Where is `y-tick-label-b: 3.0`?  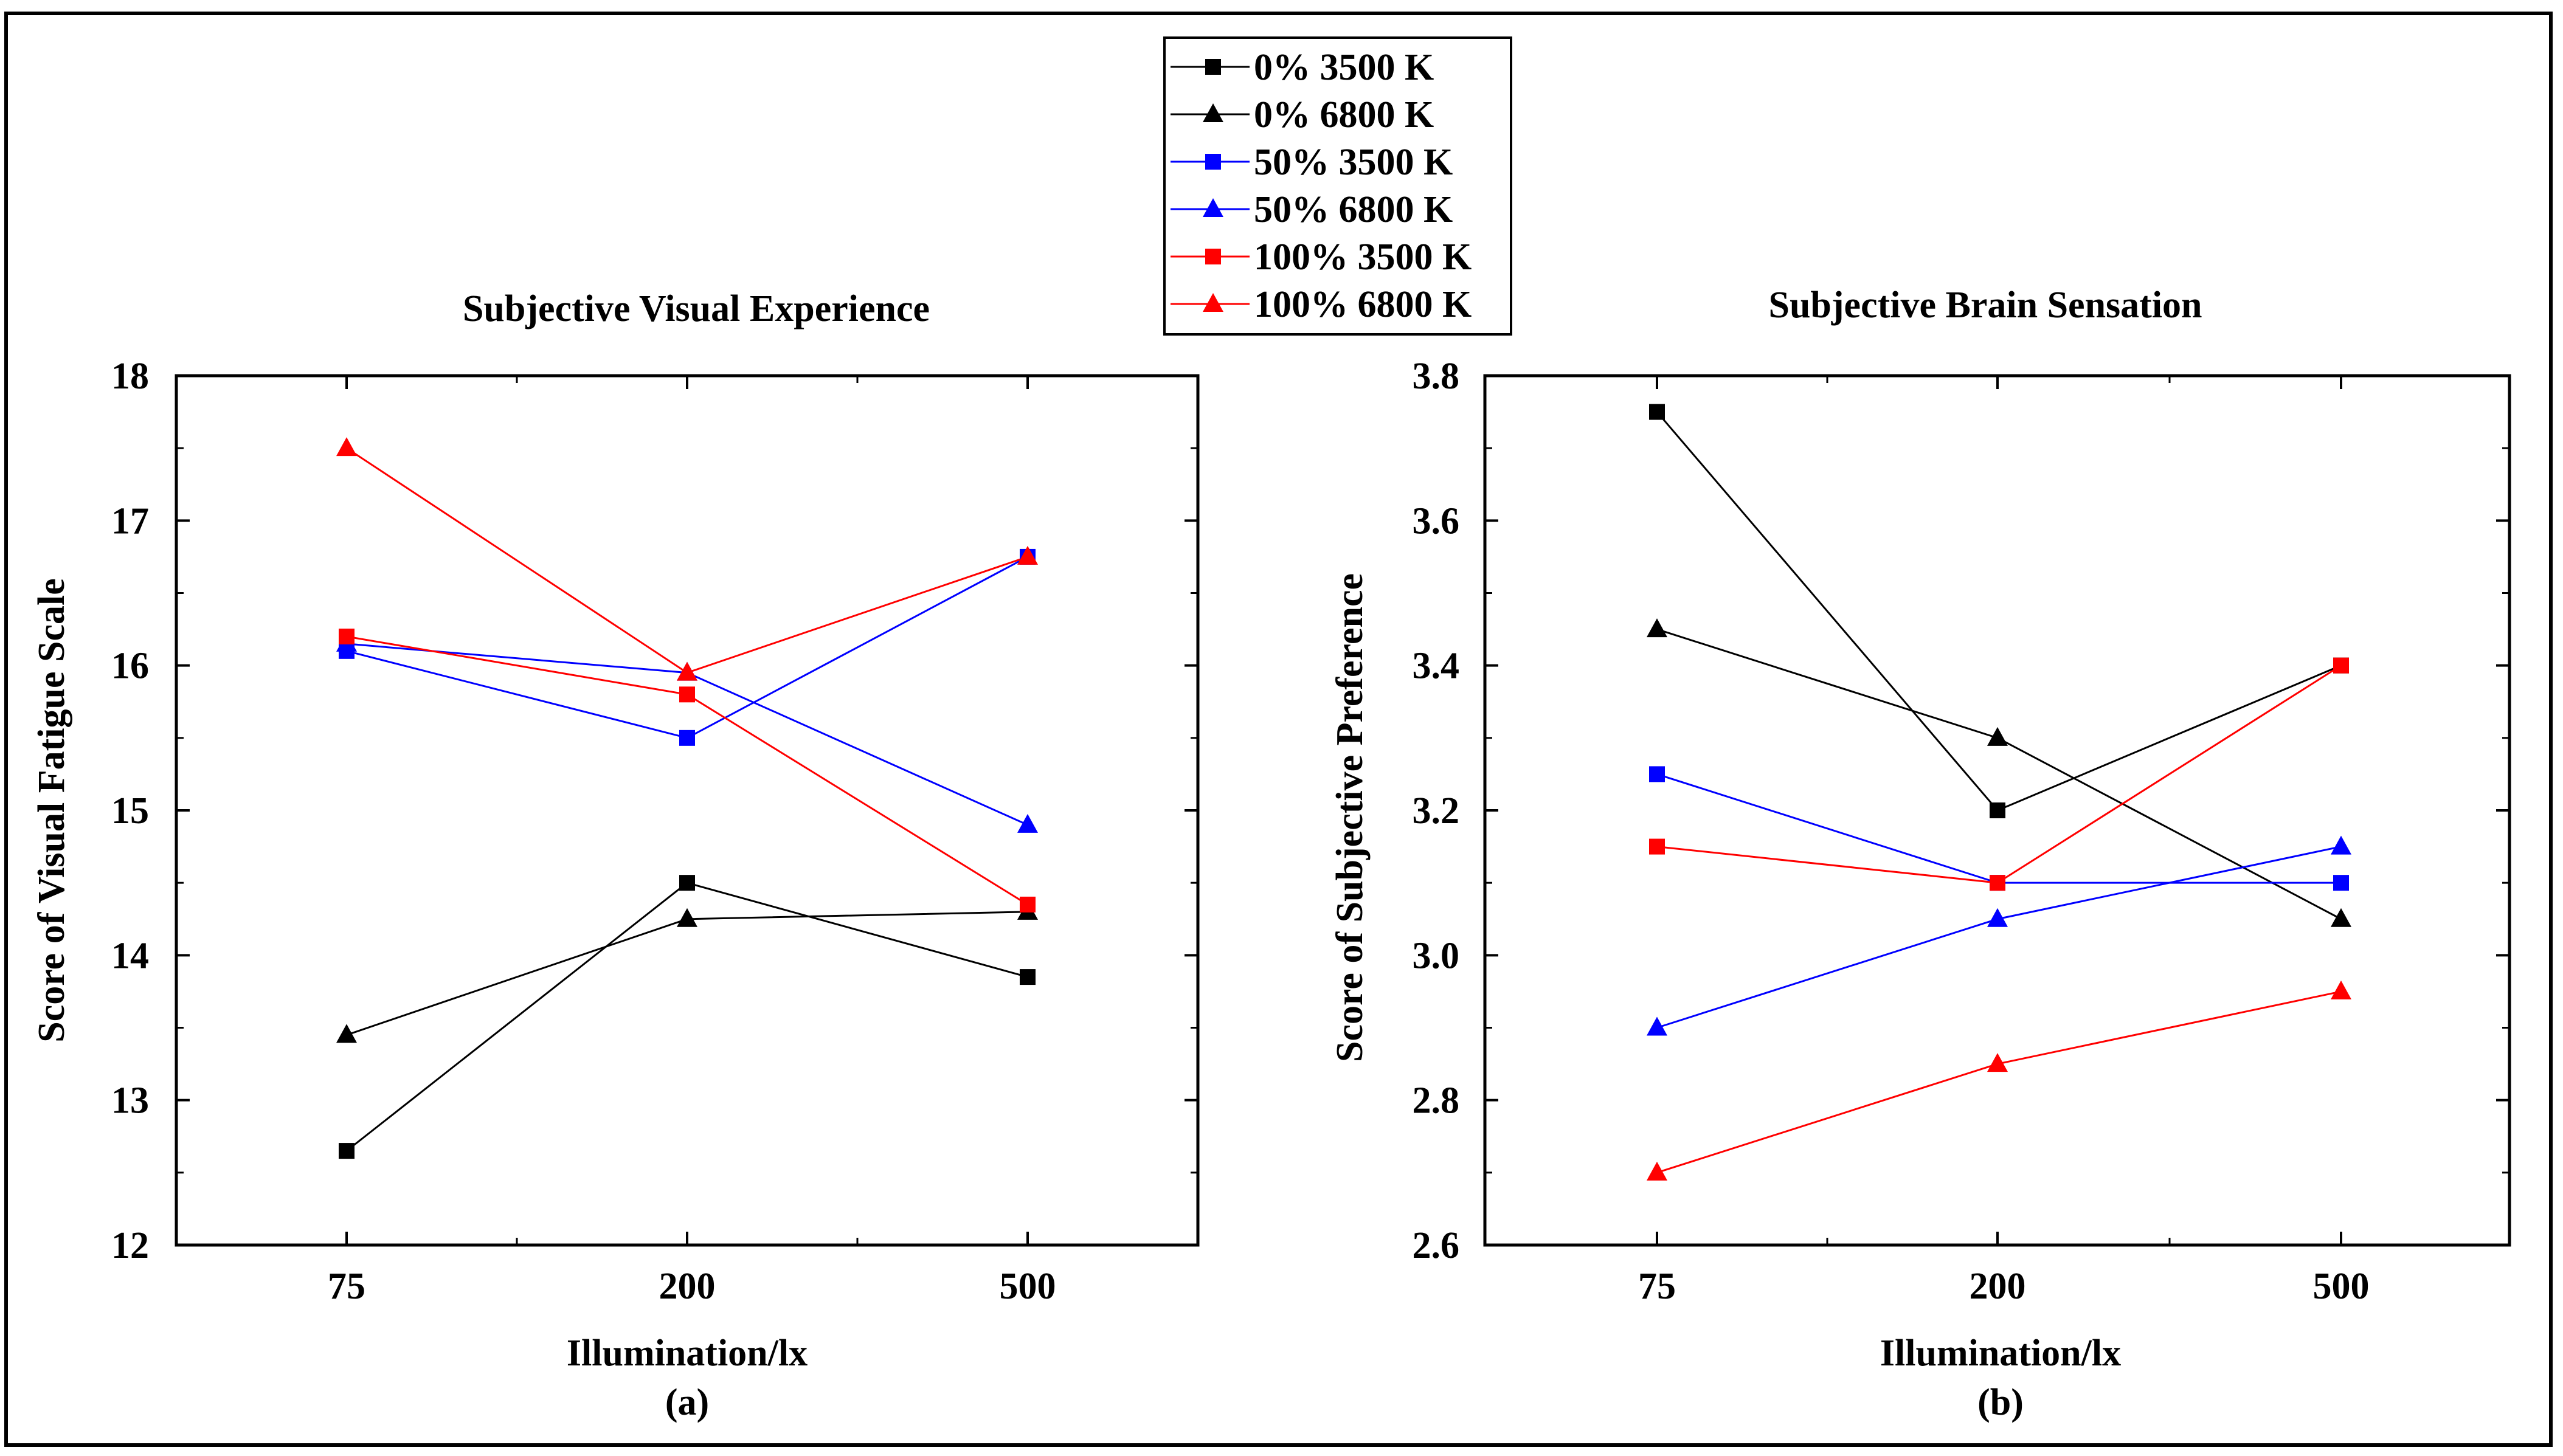
y-tick-label-b: 3.0 is located at coordinates (1436, 955).